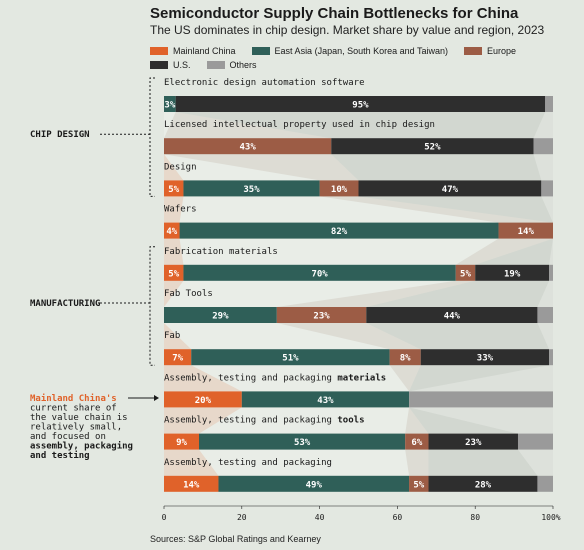  I want to click on row-label: Design, so click(180, 167).